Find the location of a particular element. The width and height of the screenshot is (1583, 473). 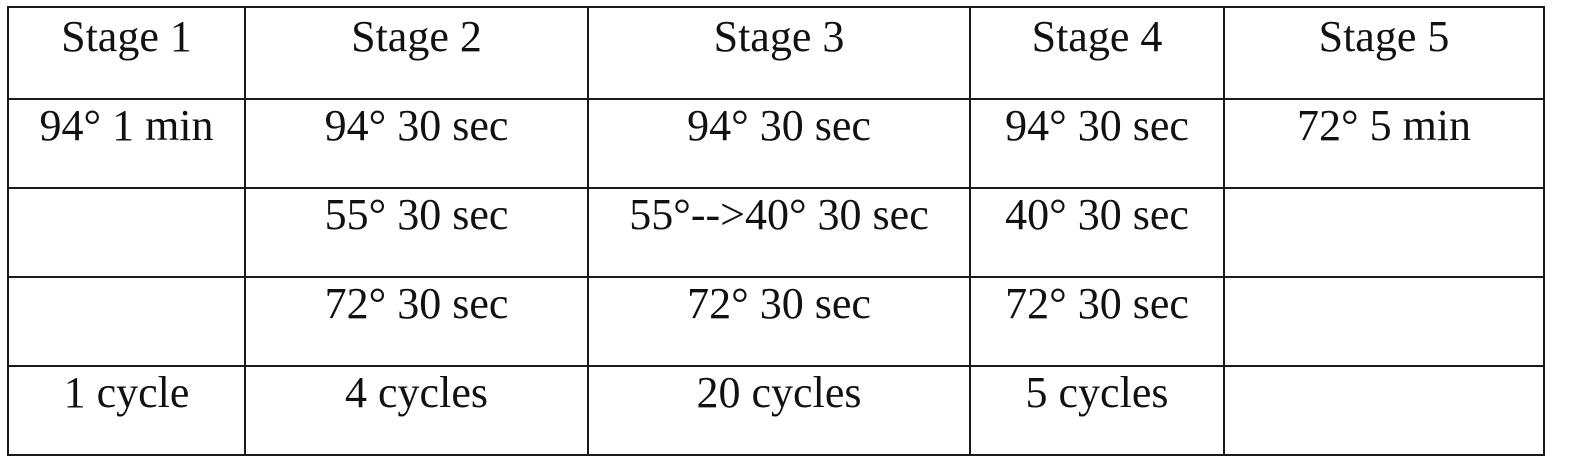

cell-text: 20 cycles is located at coordinates (779, 392).